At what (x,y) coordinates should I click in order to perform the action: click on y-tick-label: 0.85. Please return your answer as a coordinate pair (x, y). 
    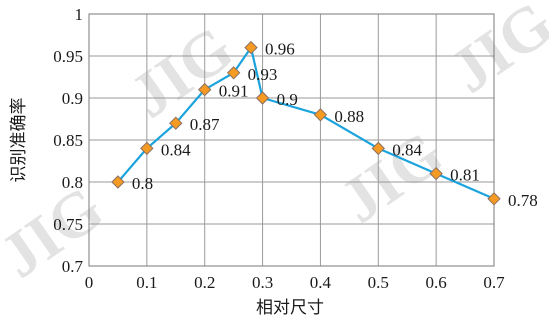
    Looking at the image, I should click on (68, 140).